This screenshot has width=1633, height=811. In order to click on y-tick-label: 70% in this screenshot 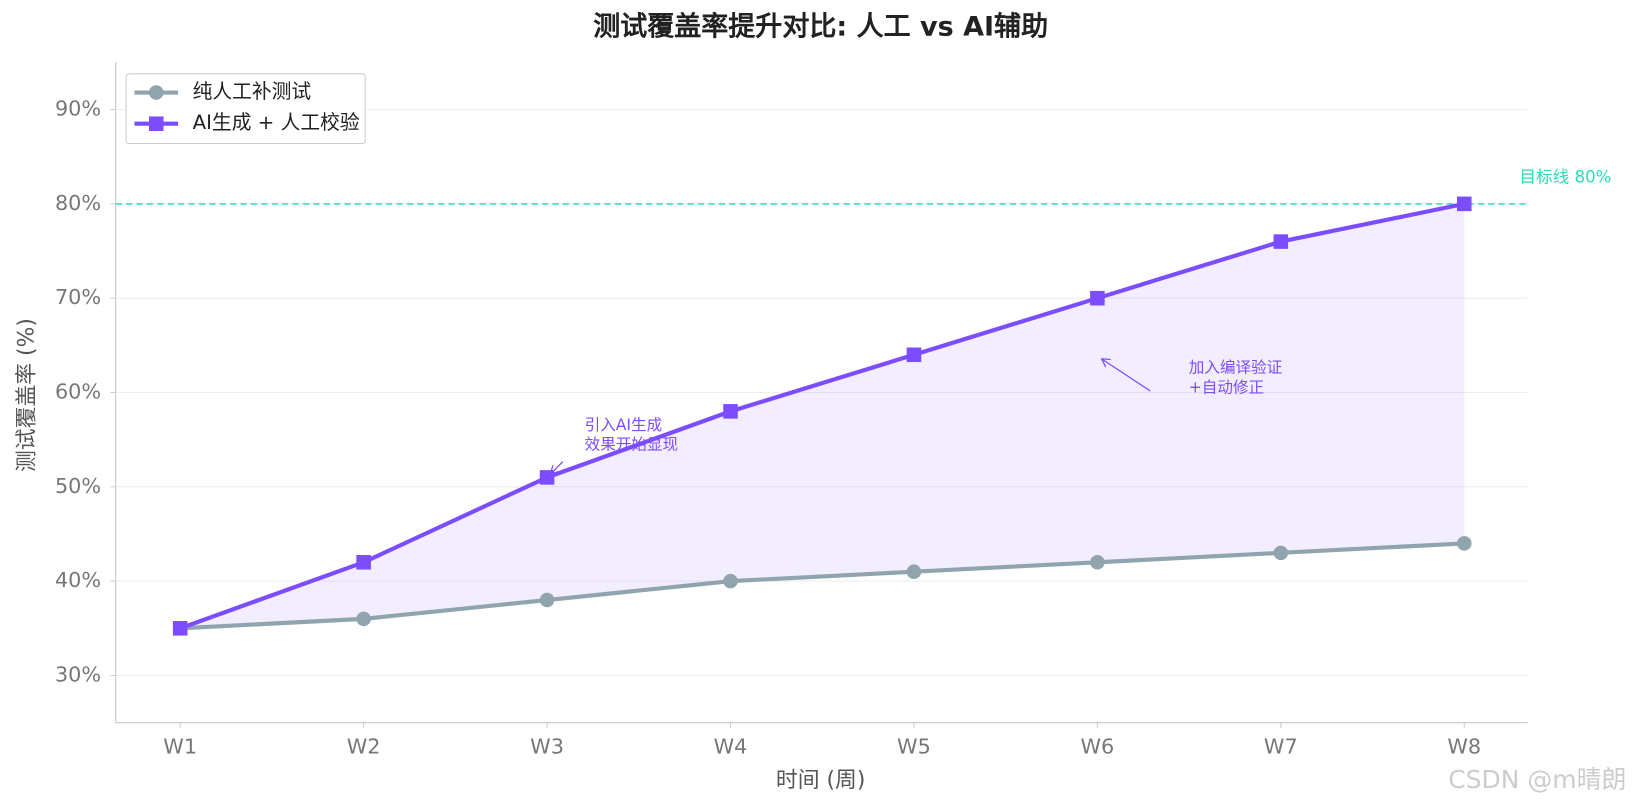, I will do `click(78, 297)`.